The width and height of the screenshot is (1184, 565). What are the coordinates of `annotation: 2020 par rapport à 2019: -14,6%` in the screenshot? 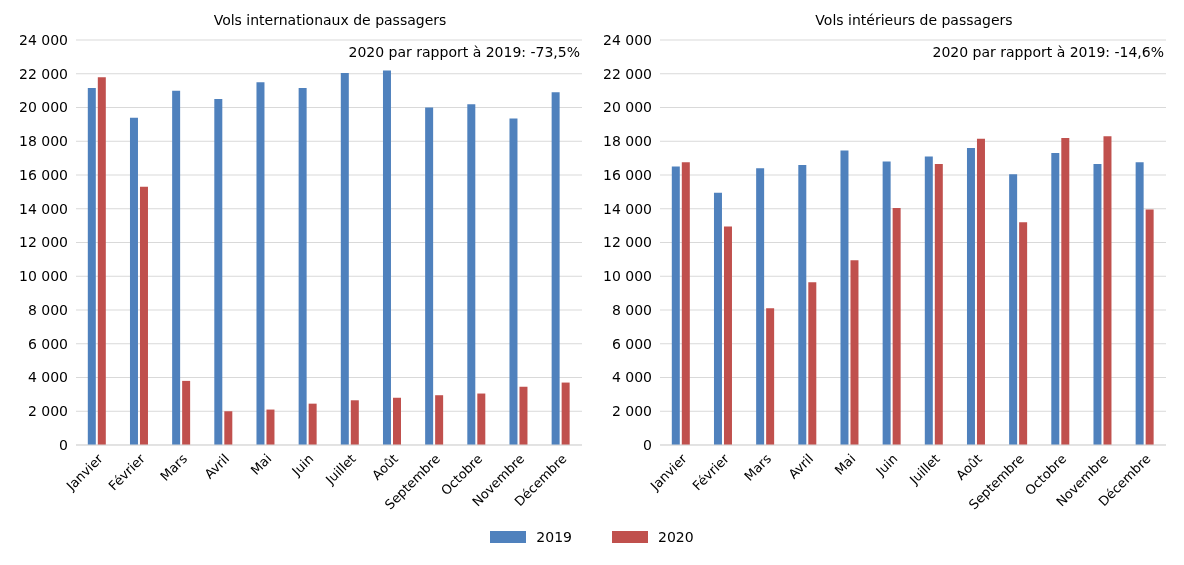 It's located at (1048, 52).